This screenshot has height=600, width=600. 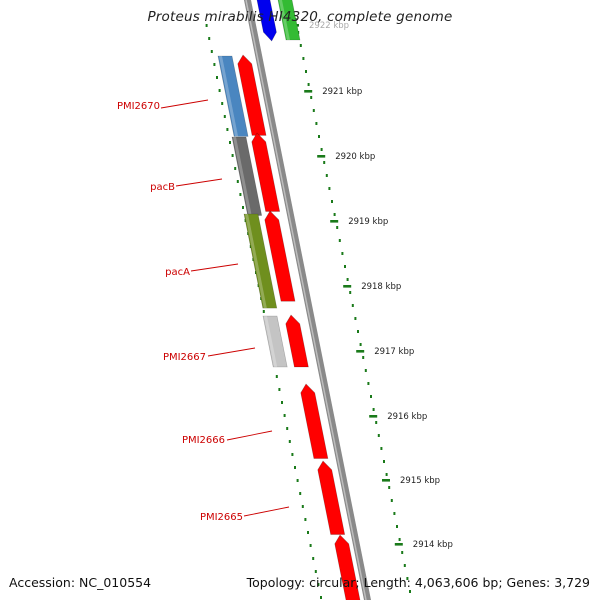 What do you see at coordinates (256, 261) in the screenshot?
I see `cog-block-olive-shine` at bounding box center [256, 261].